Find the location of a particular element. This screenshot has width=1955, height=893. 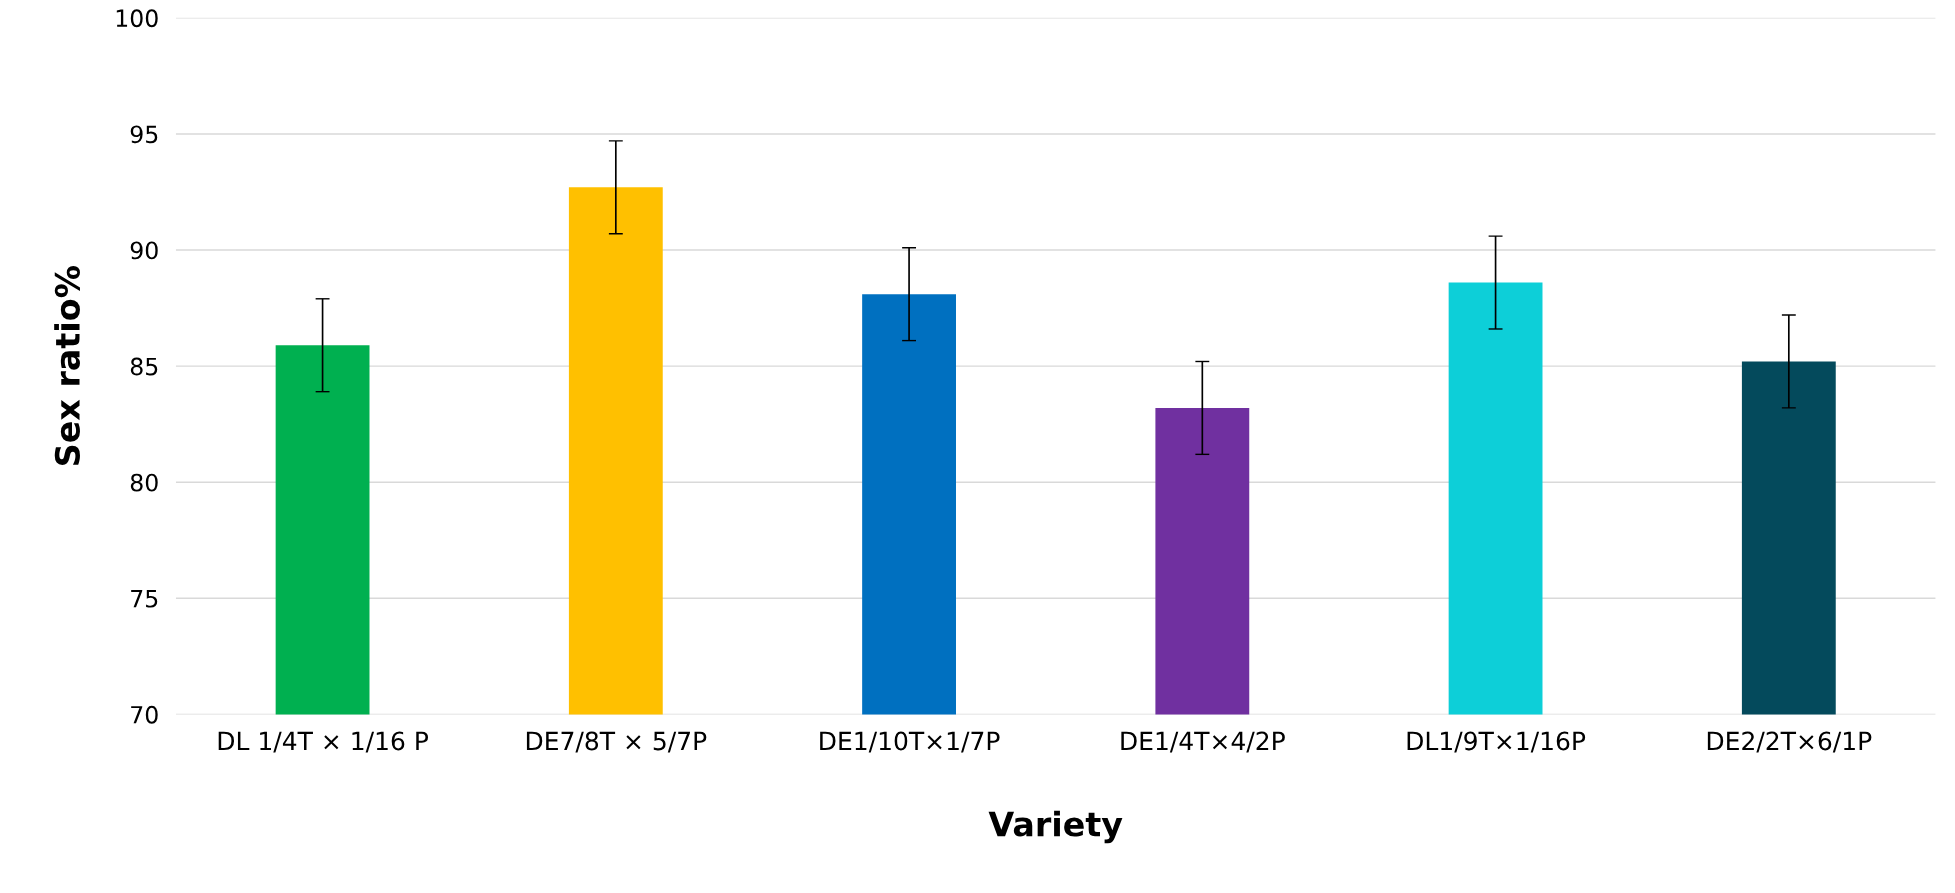

y-tick-label: 100 is located at coordinates (137, 18).